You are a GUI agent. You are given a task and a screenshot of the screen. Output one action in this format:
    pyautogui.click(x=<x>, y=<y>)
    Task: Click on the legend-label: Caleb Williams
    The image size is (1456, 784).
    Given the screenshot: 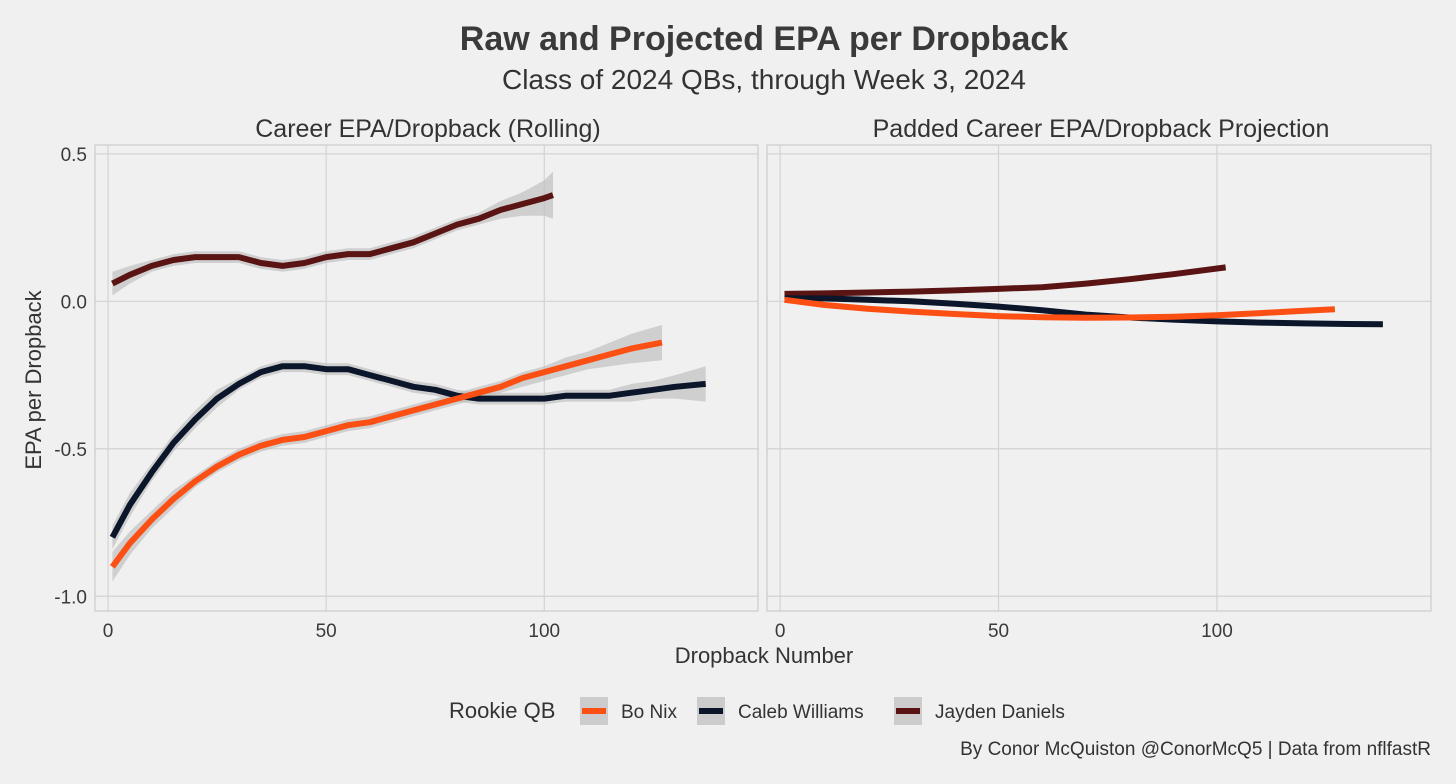 What is the action you would take?
    pyautogui.click(x=801, y=712)
    